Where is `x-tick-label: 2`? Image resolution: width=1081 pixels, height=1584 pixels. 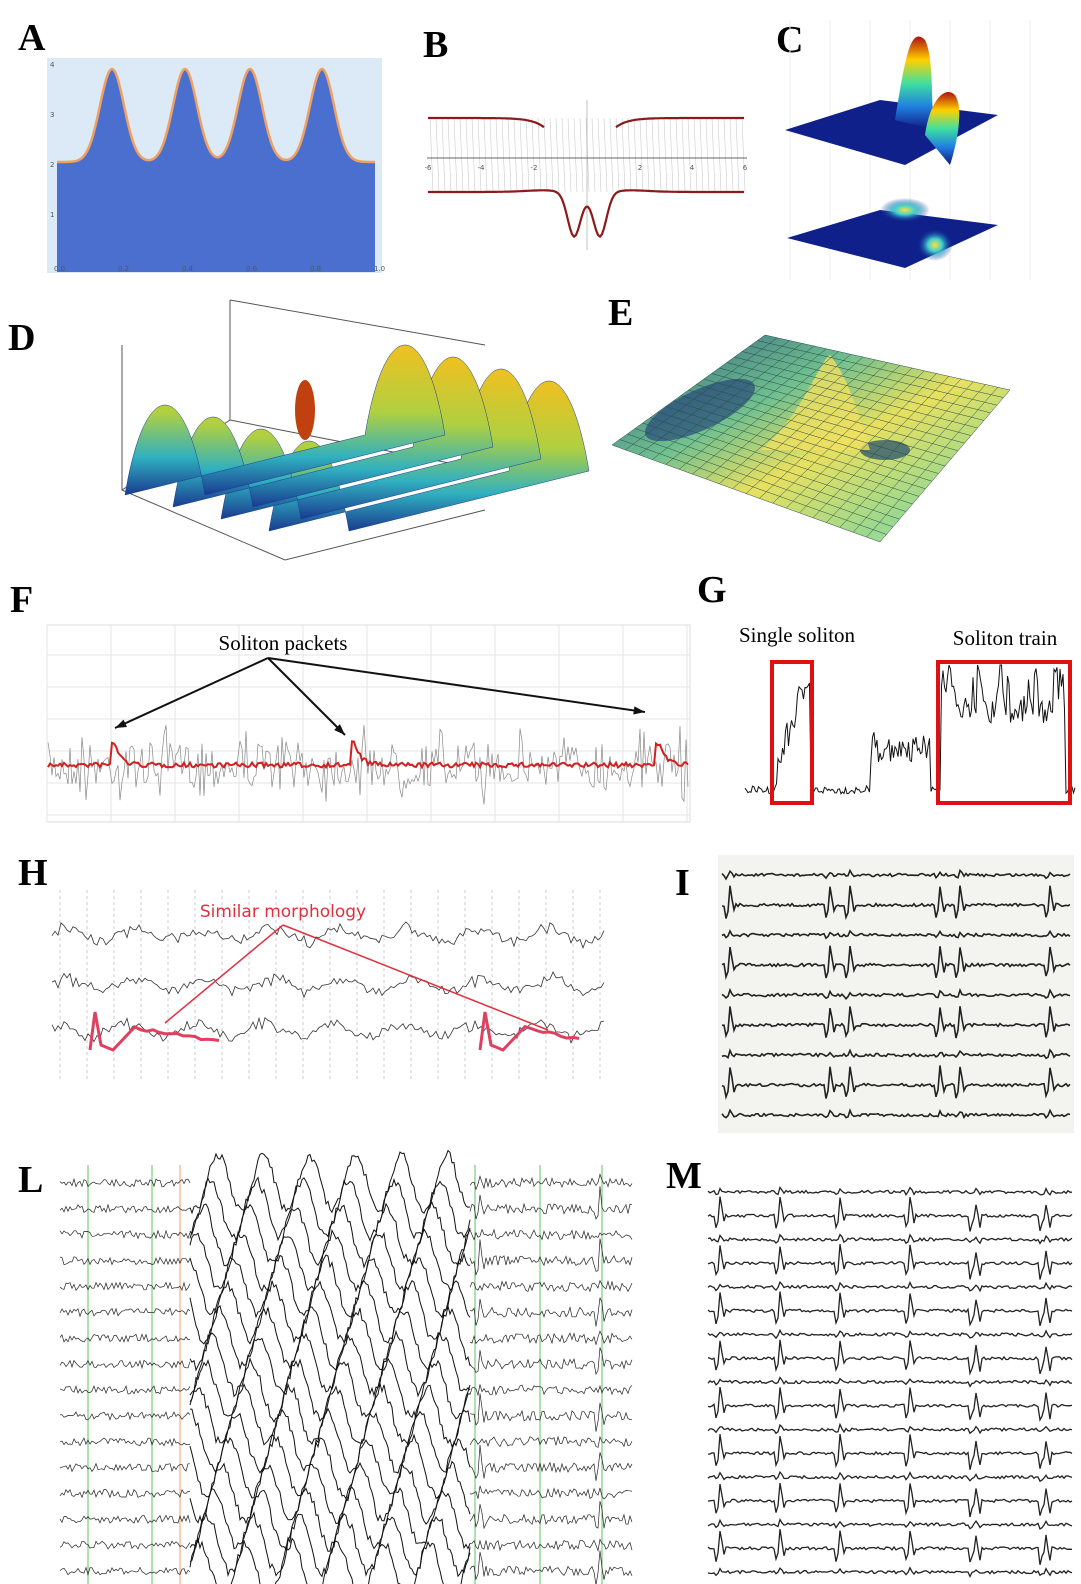
x-tick-label: 2 is located at coordinates (640, 168).